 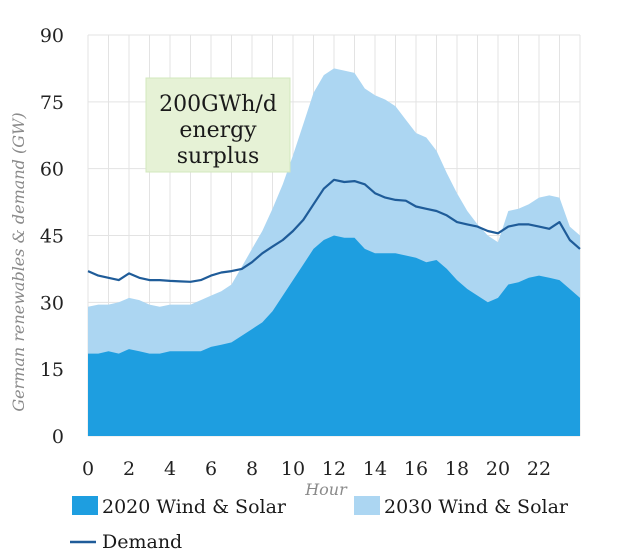 What do you see at coordinates (375, 469) in the screenshot?
I see `x-tick-label: 14` at bounding box center [375, 469].